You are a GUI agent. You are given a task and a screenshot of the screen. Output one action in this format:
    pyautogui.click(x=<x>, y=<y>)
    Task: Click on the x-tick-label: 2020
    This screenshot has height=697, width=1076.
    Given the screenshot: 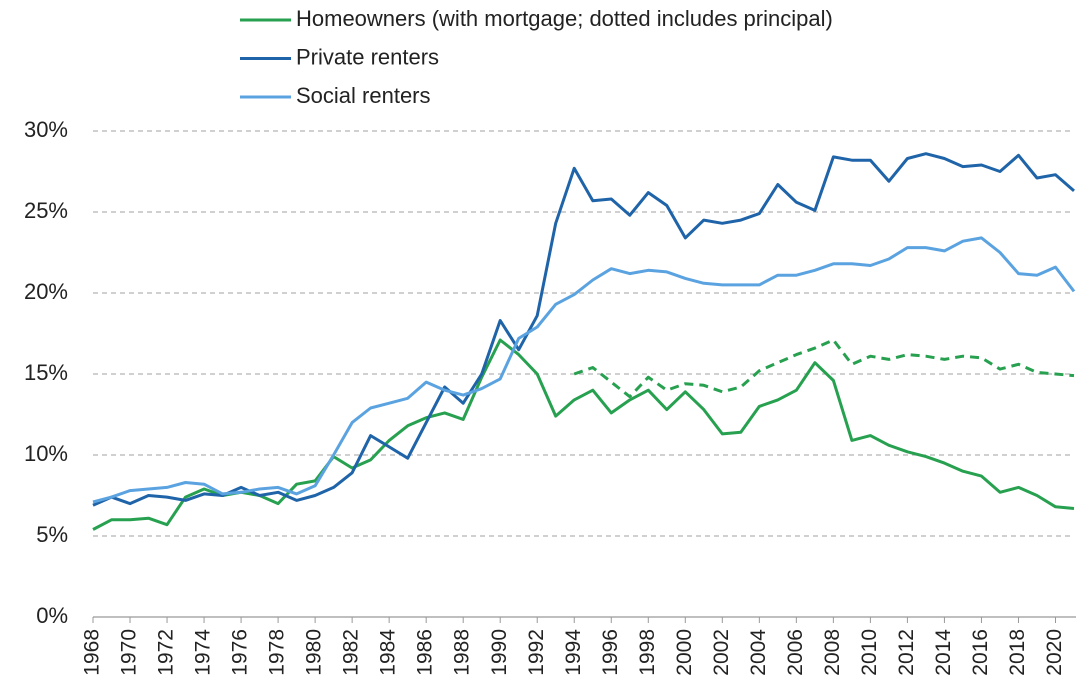 What is the action you would take?
    pyautogui.click(x=1054, y=652)
    